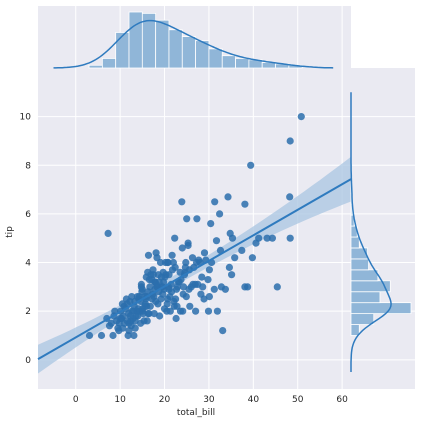 The height and width of the screenshot is (424, 422). What do you see at coordinates (120, 400) in the screenshot?
I see `x-tick-label: 10` at bounding box center [120, 400].